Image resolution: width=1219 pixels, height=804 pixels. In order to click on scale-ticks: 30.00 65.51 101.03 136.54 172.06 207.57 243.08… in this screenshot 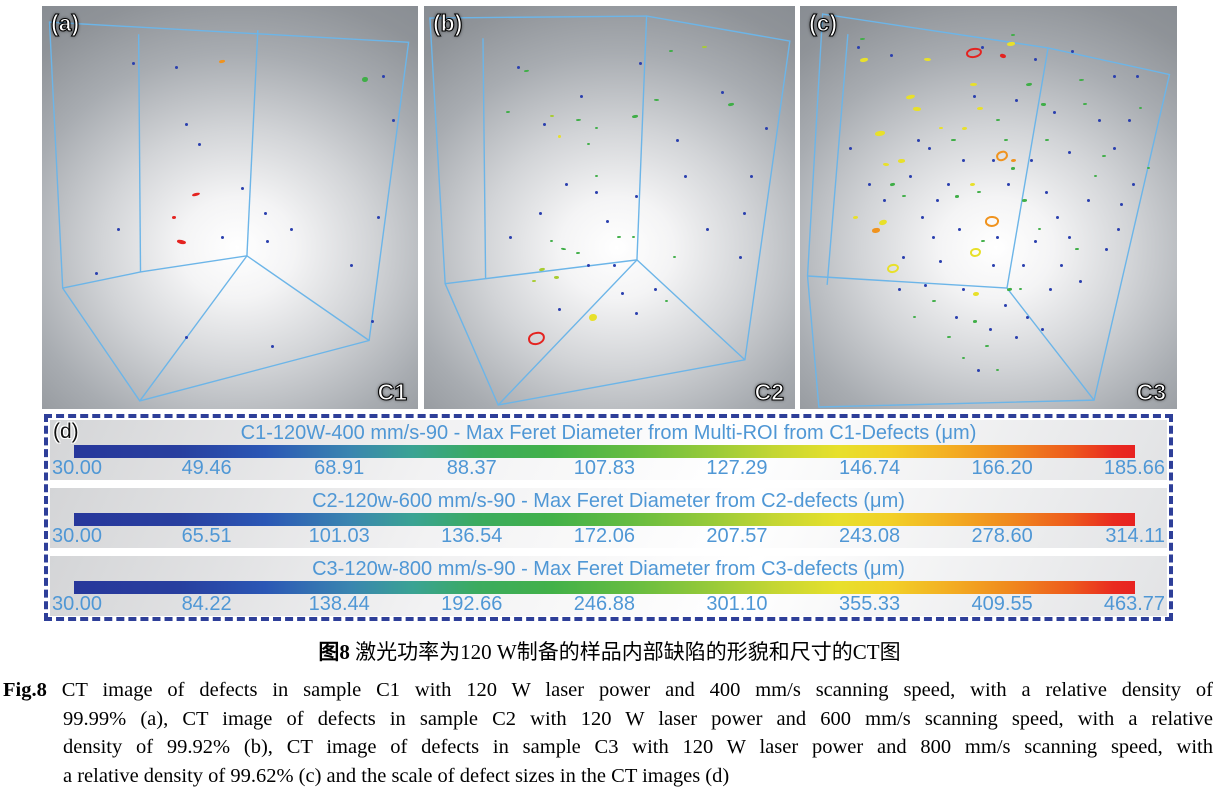, I will do `click(608, 536)`.